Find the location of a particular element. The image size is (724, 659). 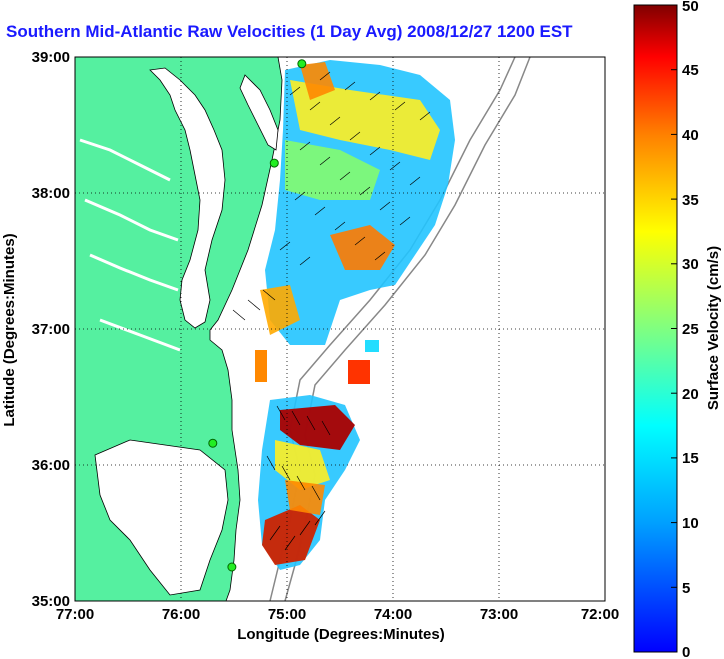

pamlico-sound is located at coordinates (161, 517).